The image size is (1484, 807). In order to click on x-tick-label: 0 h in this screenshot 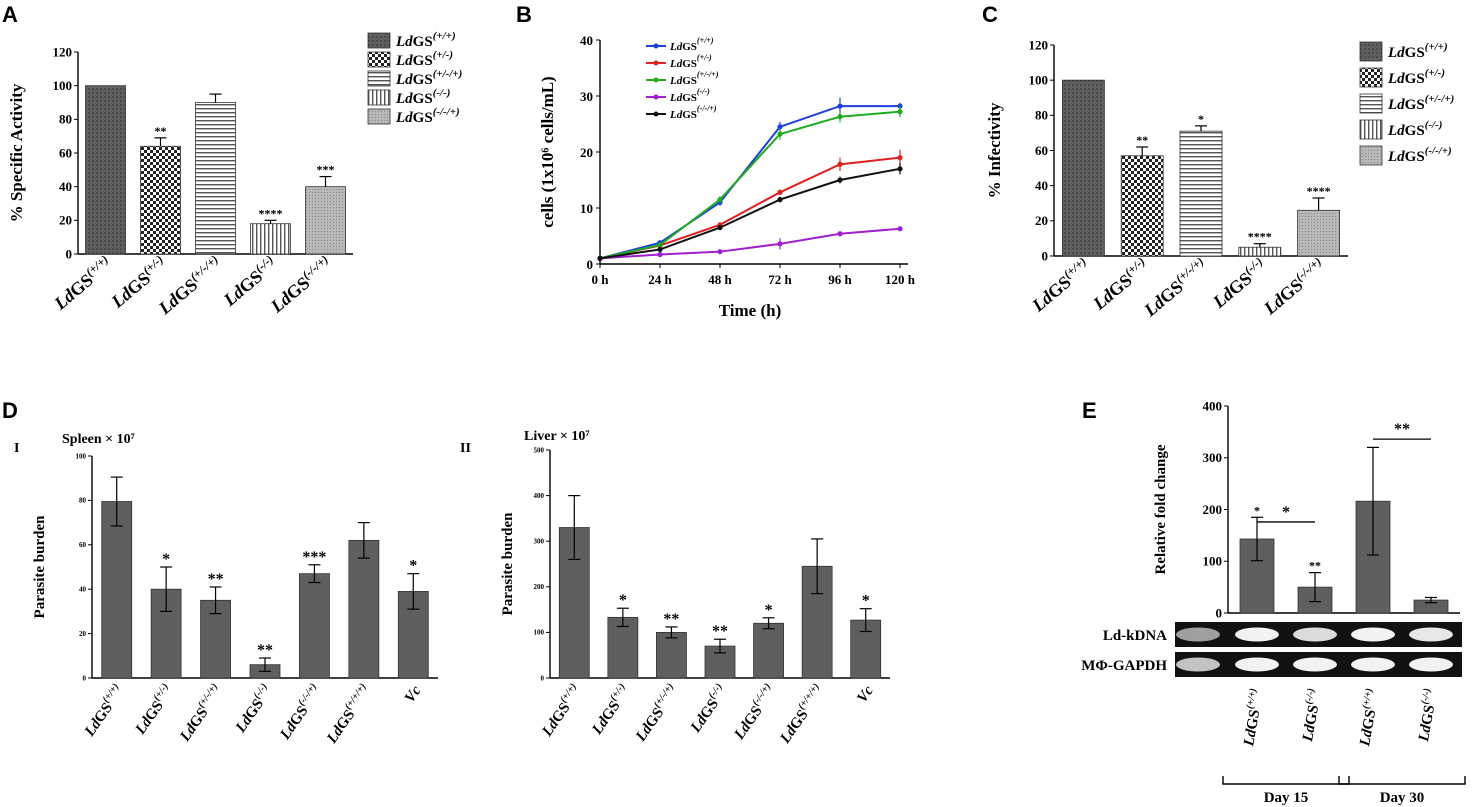, I will do `click(601, 279)`.